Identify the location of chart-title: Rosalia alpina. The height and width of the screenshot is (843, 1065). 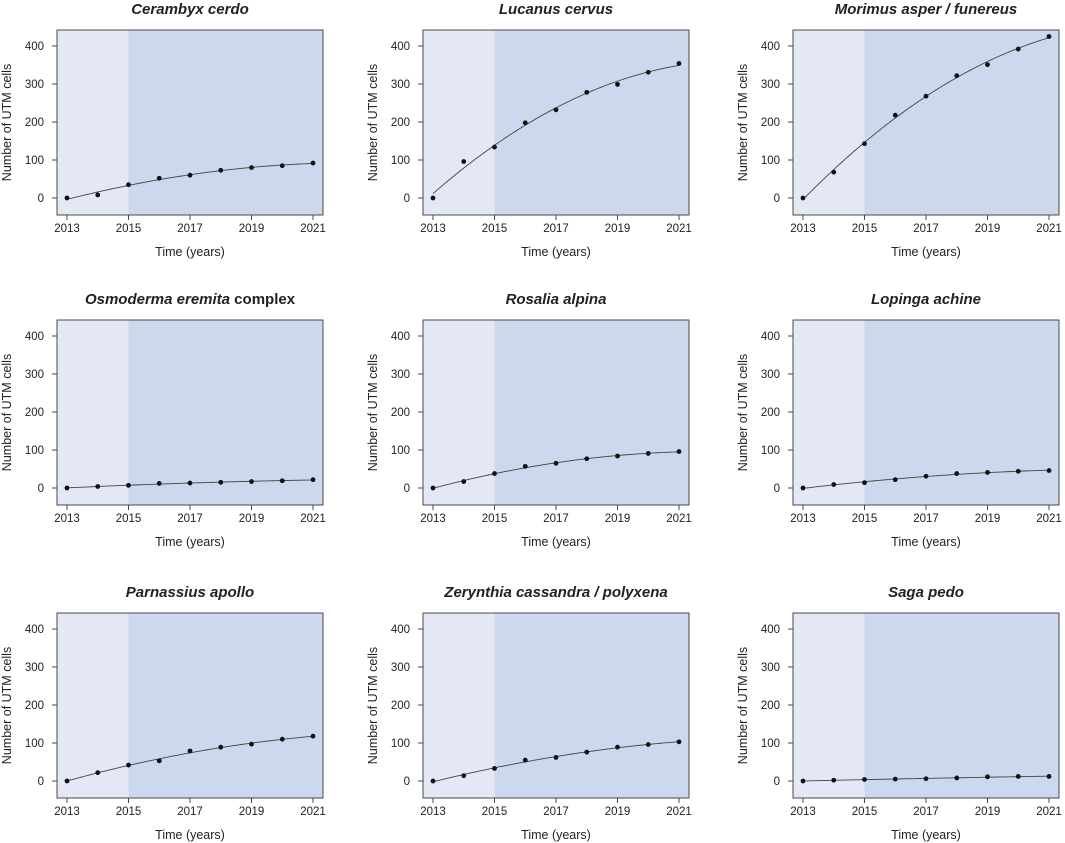
(556, 299).